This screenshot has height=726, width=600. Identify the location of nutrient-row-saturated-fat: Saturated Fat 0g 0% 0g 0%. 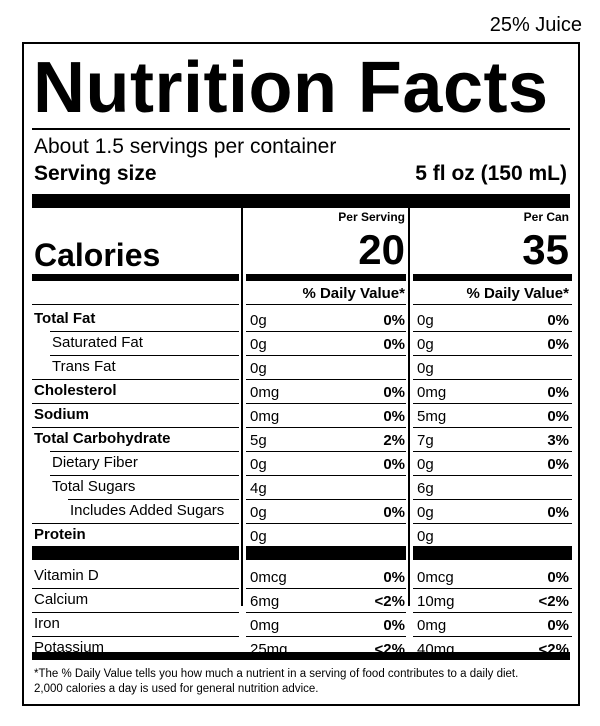
(301, 343).